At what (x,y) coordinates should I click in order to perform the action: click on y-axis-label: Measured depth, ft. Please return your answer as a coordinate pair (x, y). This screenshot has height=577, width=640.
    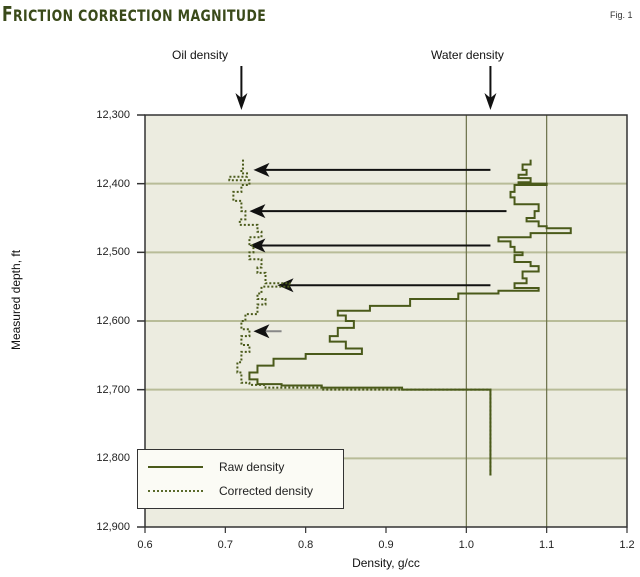
    Looking at the image, I should click on (16, 300).